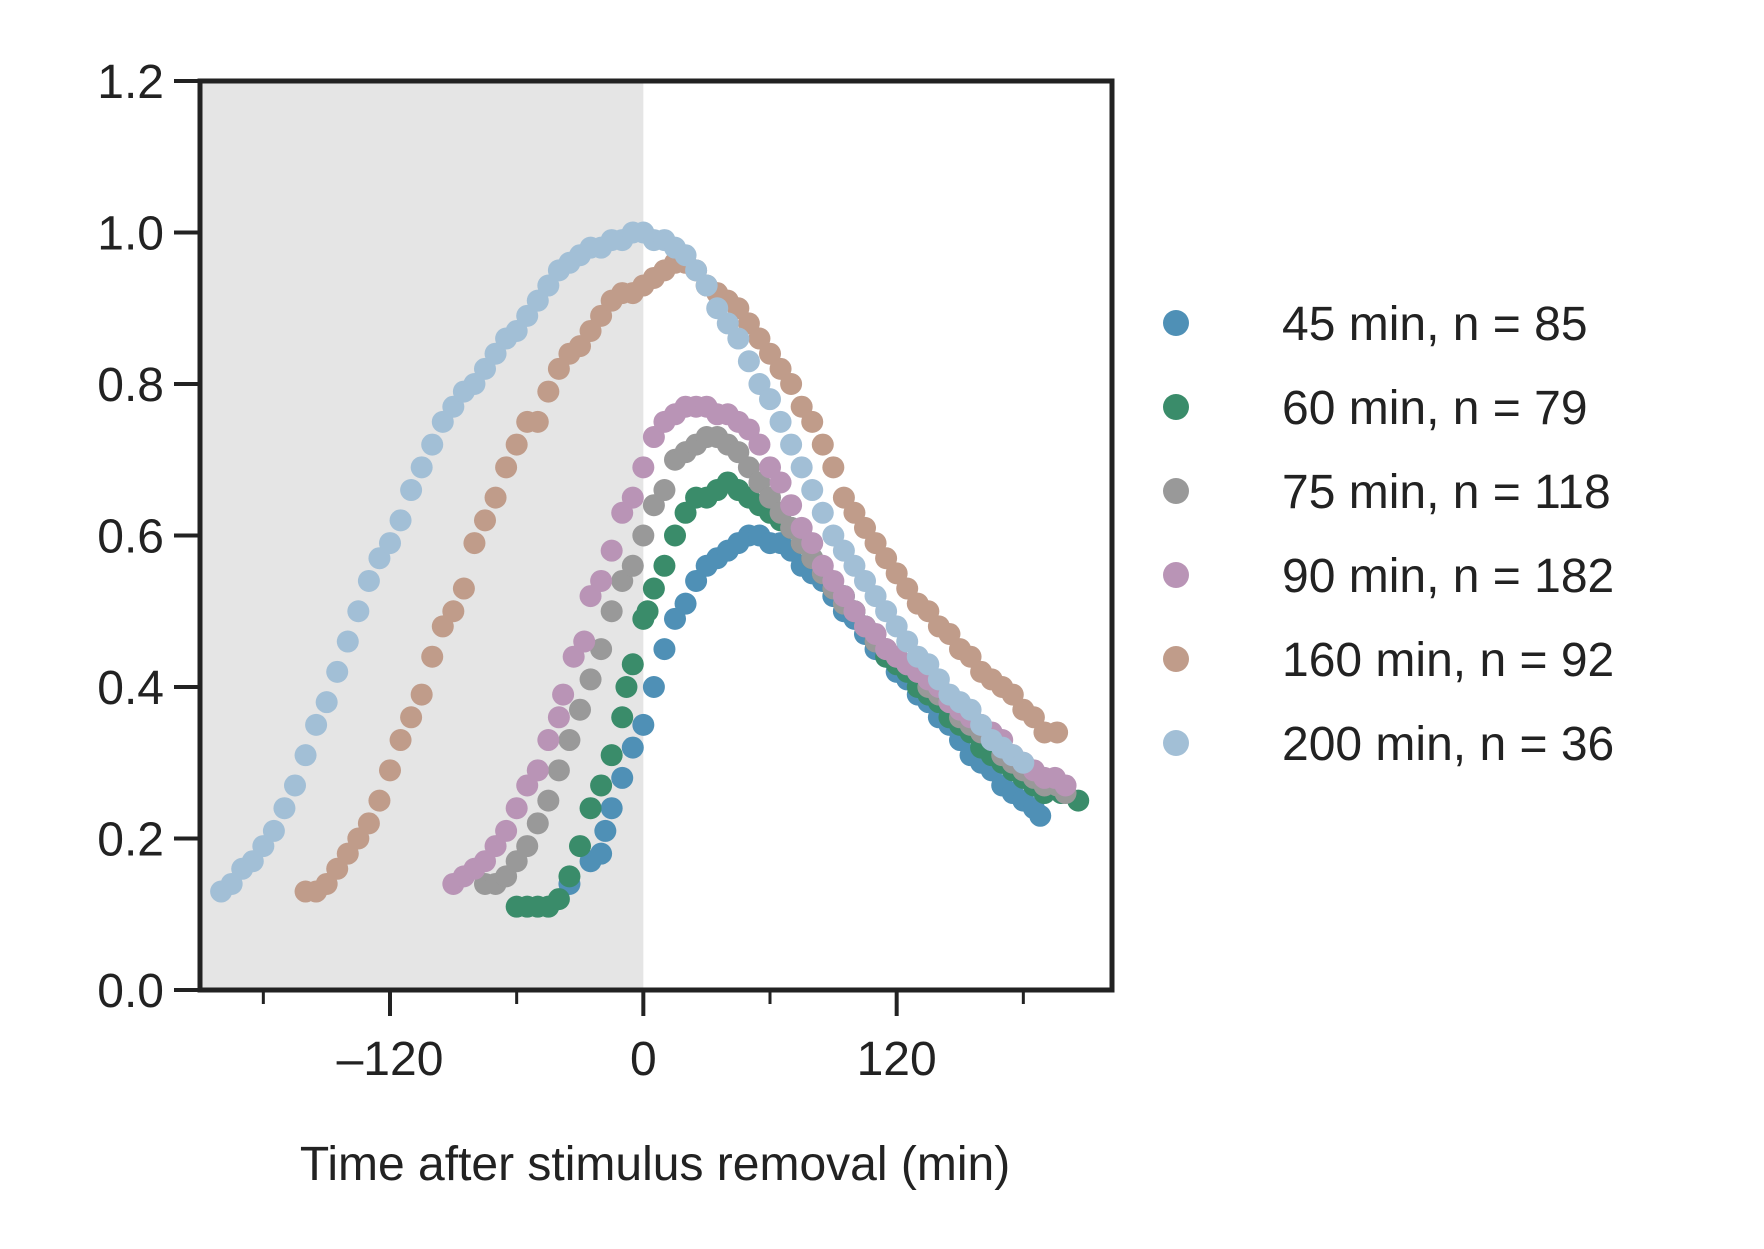 Image resolution: width=1764 pixels, height=1249 pixels. Describe the element at coordinates (1435, 408) in the screenshot. I see `legend-label: 60 min, n = 79` at that location.